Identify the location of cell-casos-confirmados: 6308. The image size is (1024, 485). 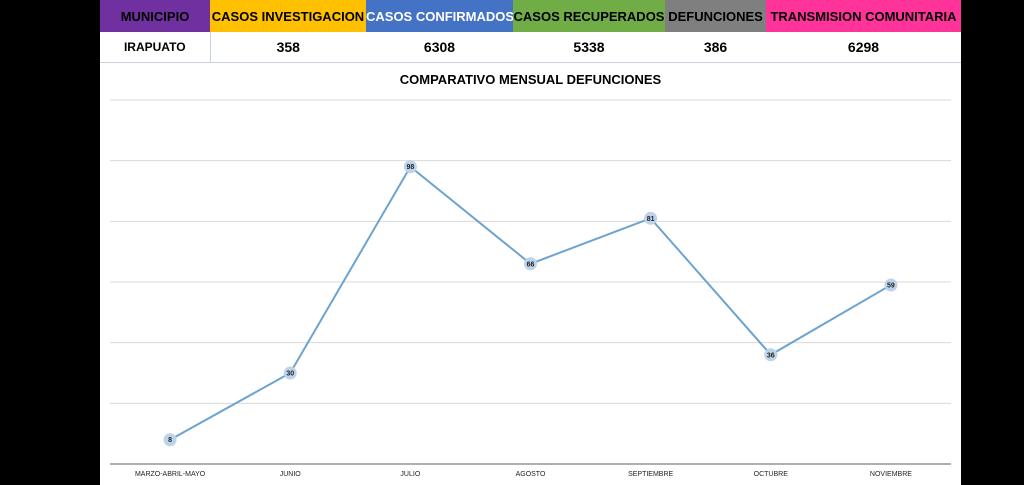
(439, 47).